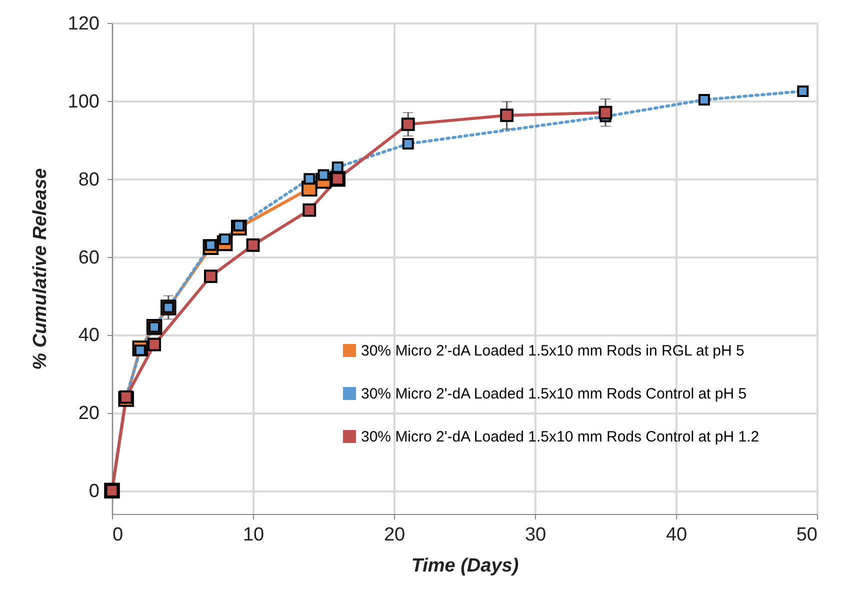 The height and width of the screenshot is (603, 846). Describe the element at coordinates (560, 437) in the screenshot. I see `legend-label: 30% Micro 2'-dA Loaded 1.5x10 mm Rods Control at pH 1.2` at that location.